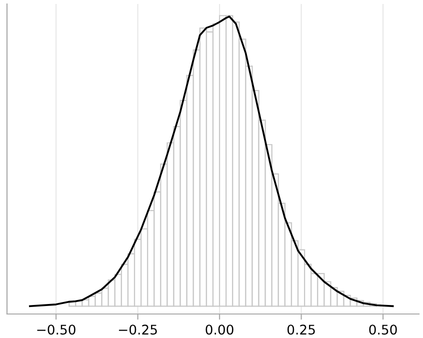 The width and height of the screenshot is (423, 338). I want to click on x-tick-label: 0.00, so click(220, 329).